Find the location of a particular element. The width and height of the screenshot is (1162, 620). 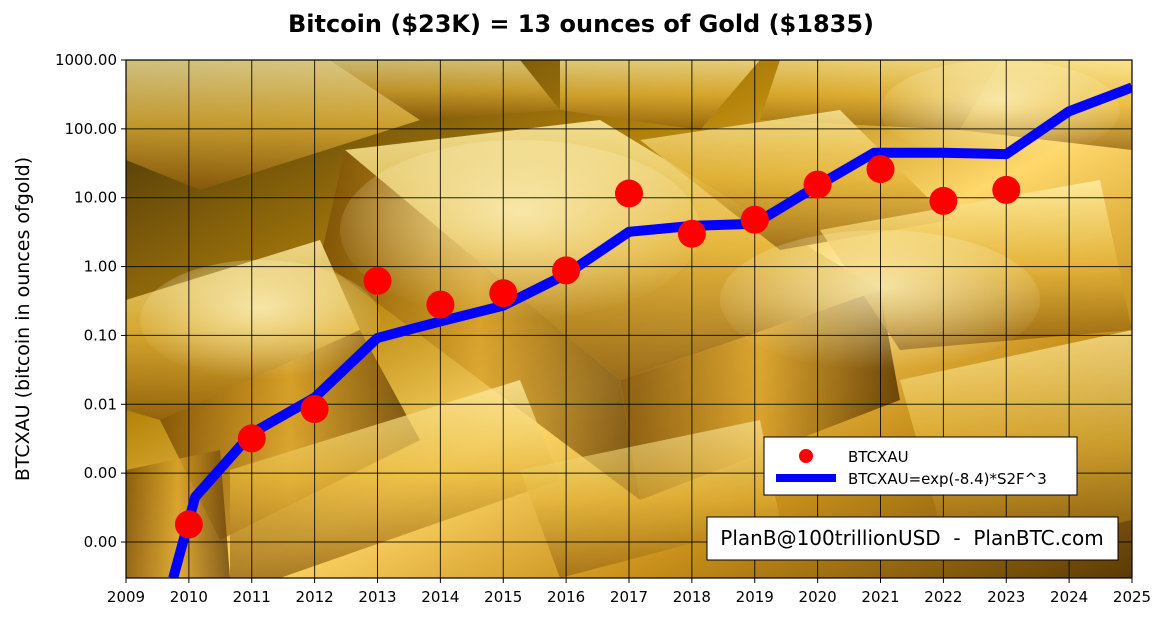

legend-marker-scatter is located at coordinates (806, 456).